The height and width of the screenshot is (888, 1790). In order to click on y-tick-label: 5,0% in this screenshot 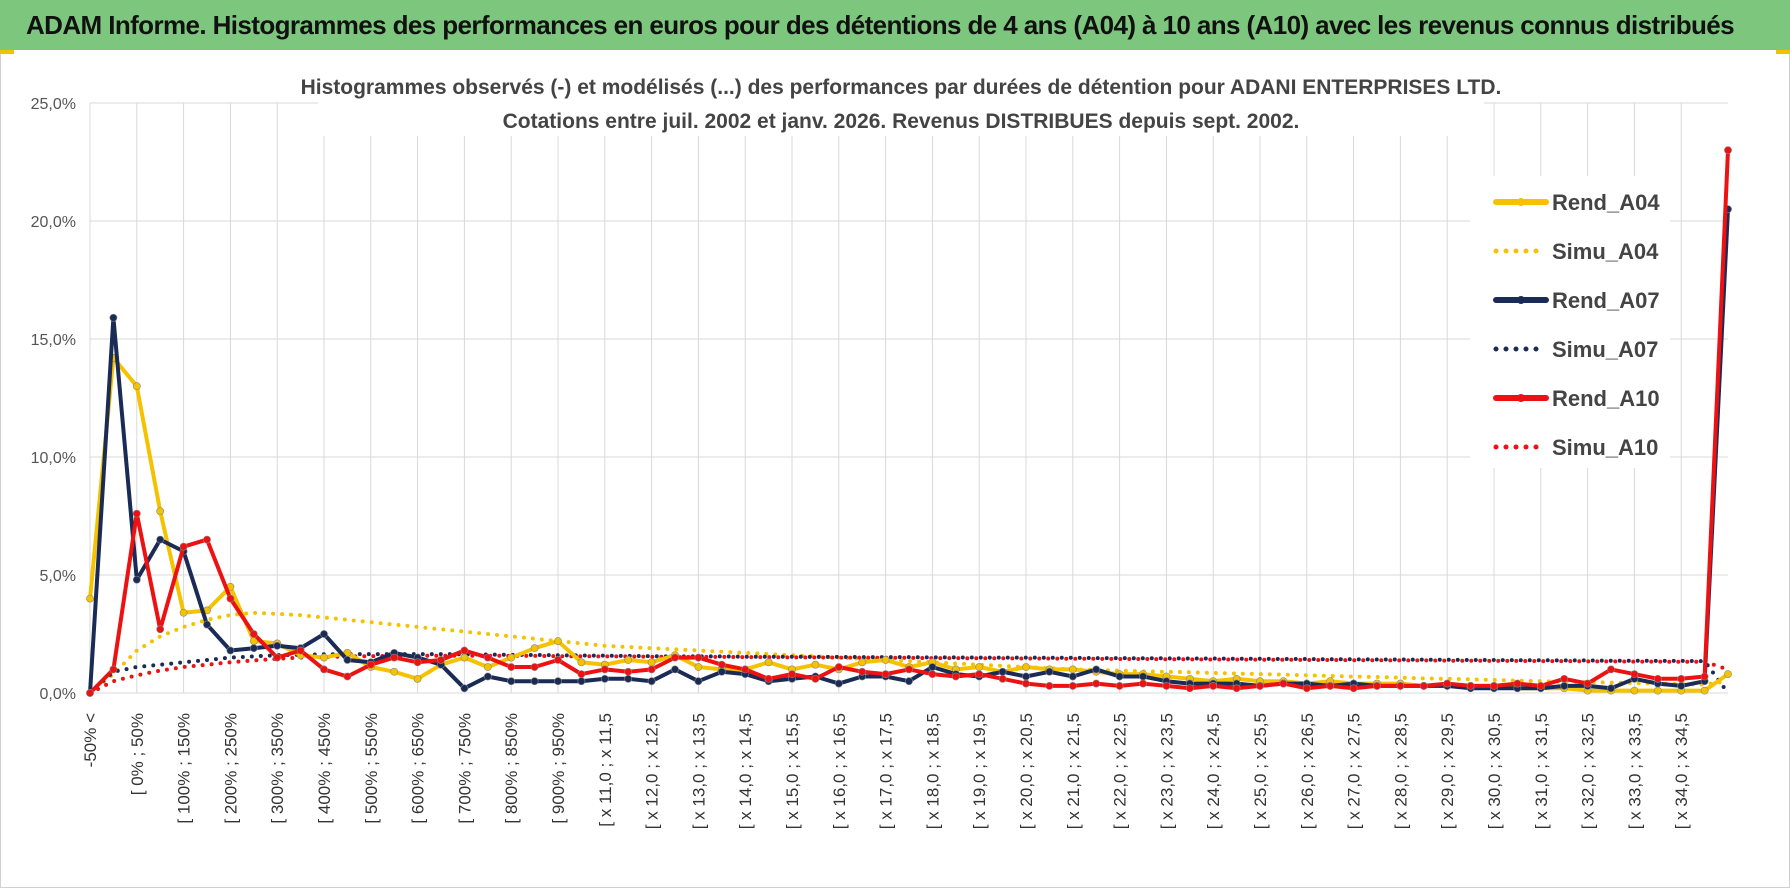, I will do `click(58, 576)`.